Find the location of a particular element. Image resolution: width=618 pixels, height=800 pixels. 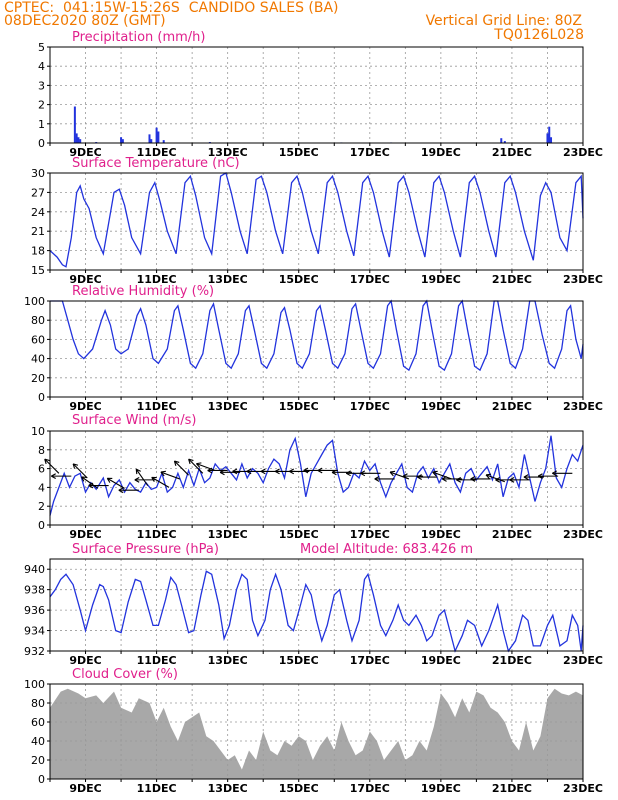

precip-ytick-label: 0 is located at coordinates (41, 143).